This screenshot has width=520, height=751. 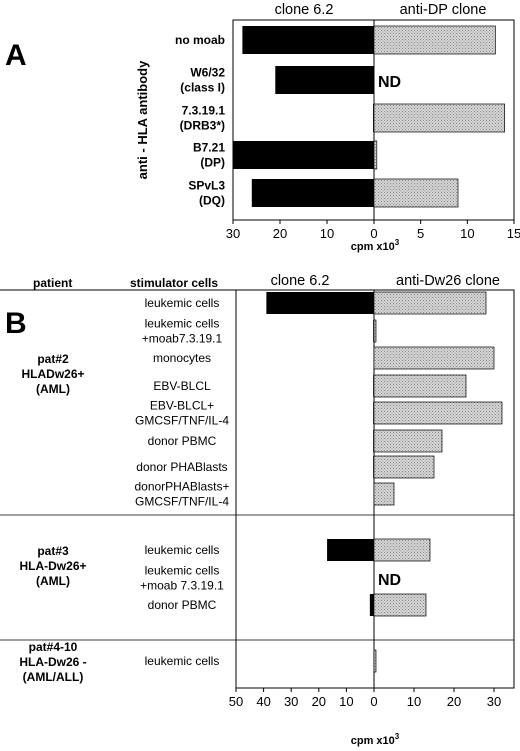 I want to click on panel-a-tick-label: 20, so click(x=280, y=233).